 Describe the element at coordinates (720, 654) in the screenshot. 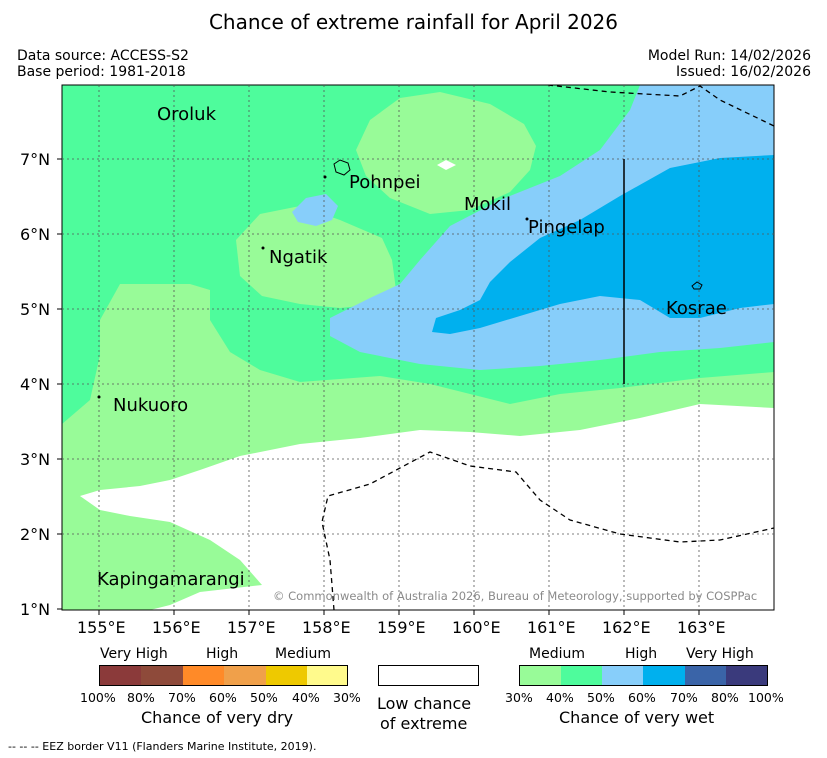

I see `legend-wet-very-high: Very High` at that location.